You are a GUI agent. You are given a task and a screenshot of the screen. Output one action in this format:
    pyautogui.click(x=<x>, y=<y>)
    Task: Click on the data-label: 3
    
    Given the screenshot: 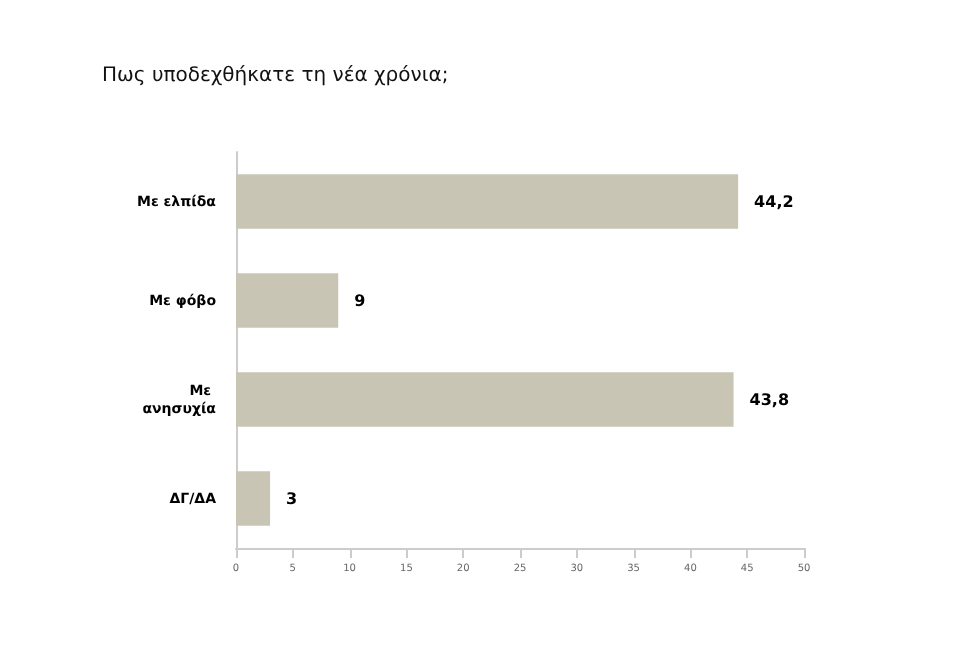 What is the action you would take?
    pyautogui.click(x=292, y=498)
    